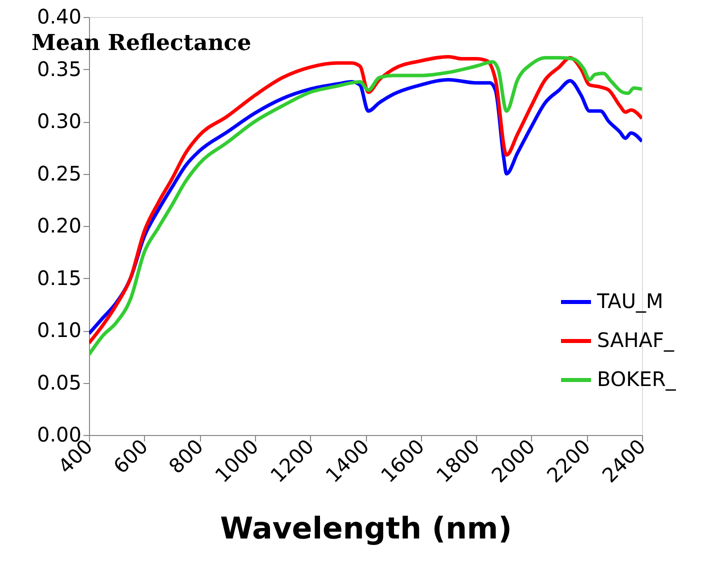  What do you see at coordinates (59, 68) in the screenshot?
I see `y-tick-label: 0.35` at bounding box center [59, 68].